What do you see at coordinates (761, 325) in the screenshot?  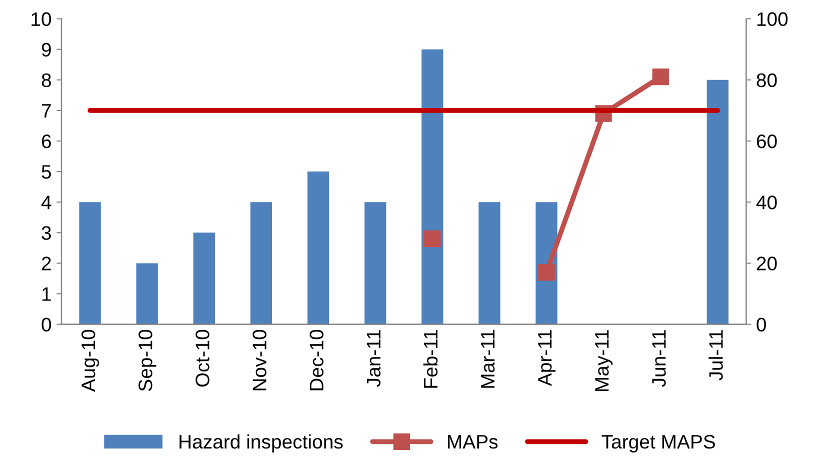 I see `y2-tick-label: 0` at bounding box center [761, 325].